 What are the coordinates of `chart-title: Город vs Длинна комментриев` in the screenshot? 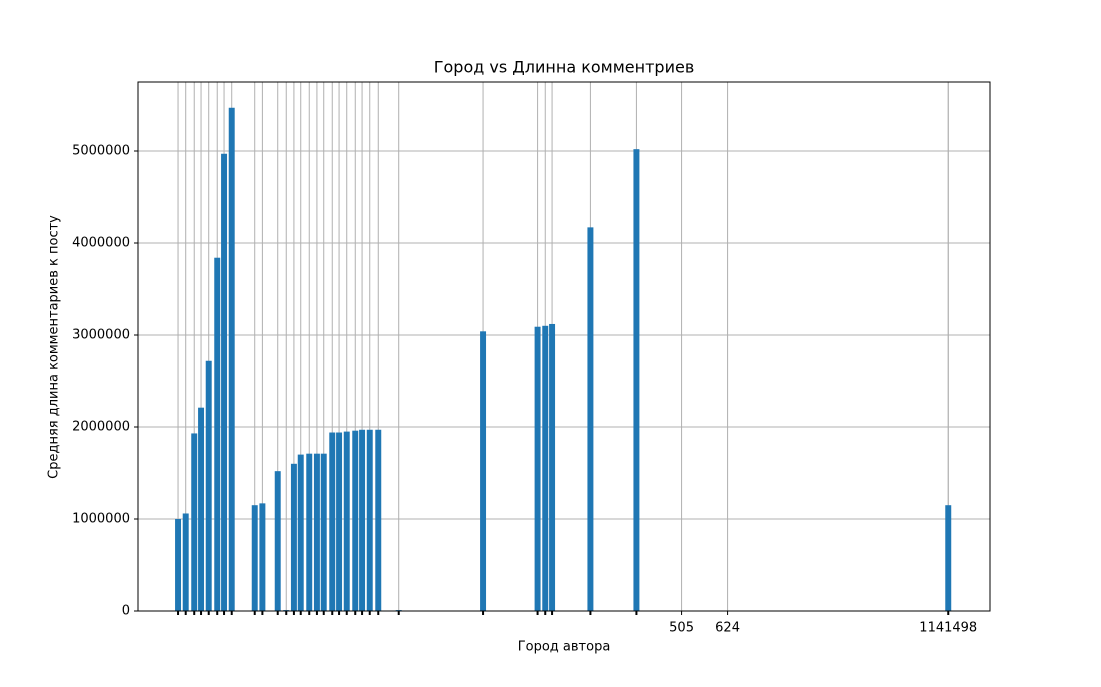 It's located at (564, 67).